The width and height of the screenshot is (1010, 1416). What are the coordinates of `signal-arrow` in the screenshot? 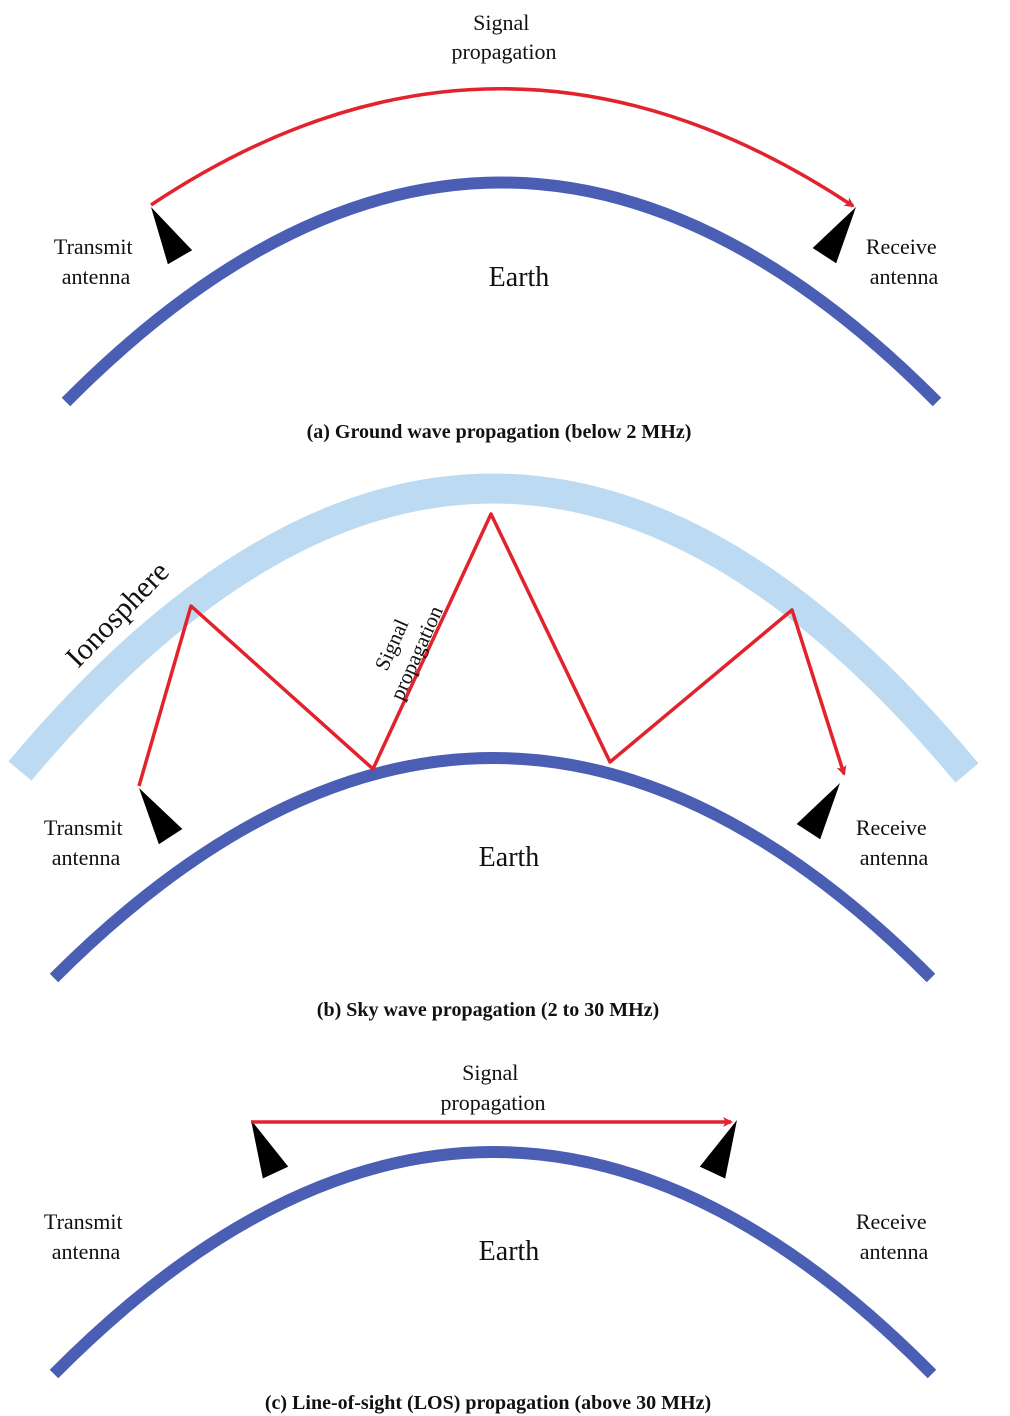 It's located at (502, 147).